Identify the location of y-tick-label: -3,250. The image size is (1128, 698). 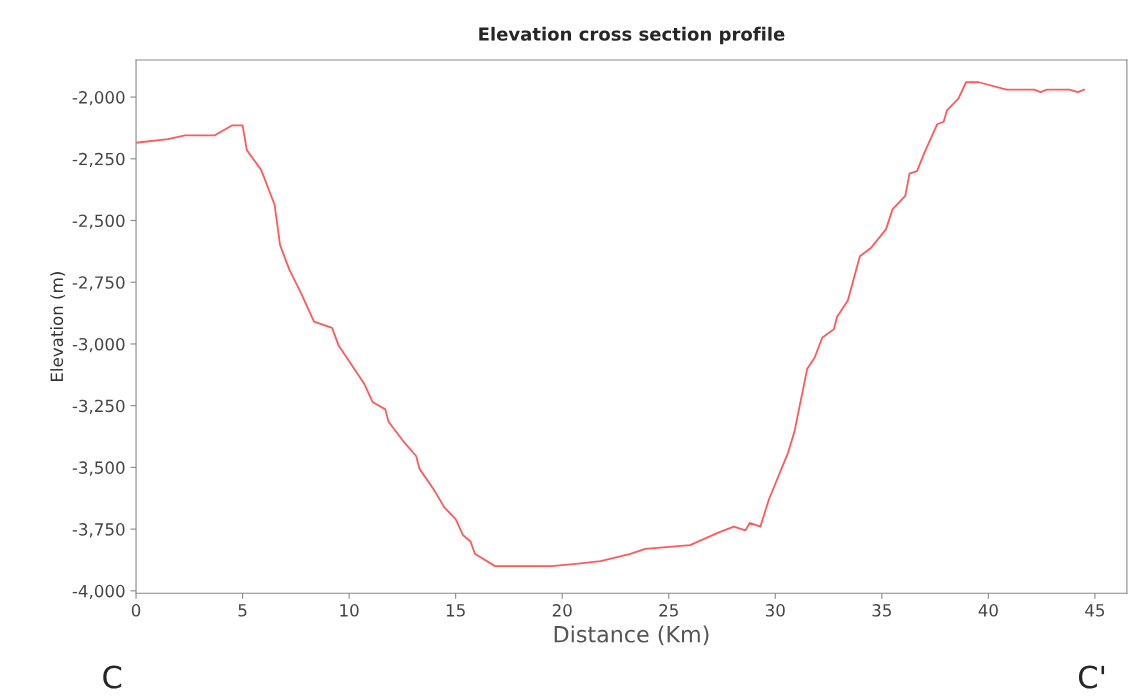
(98, 406).